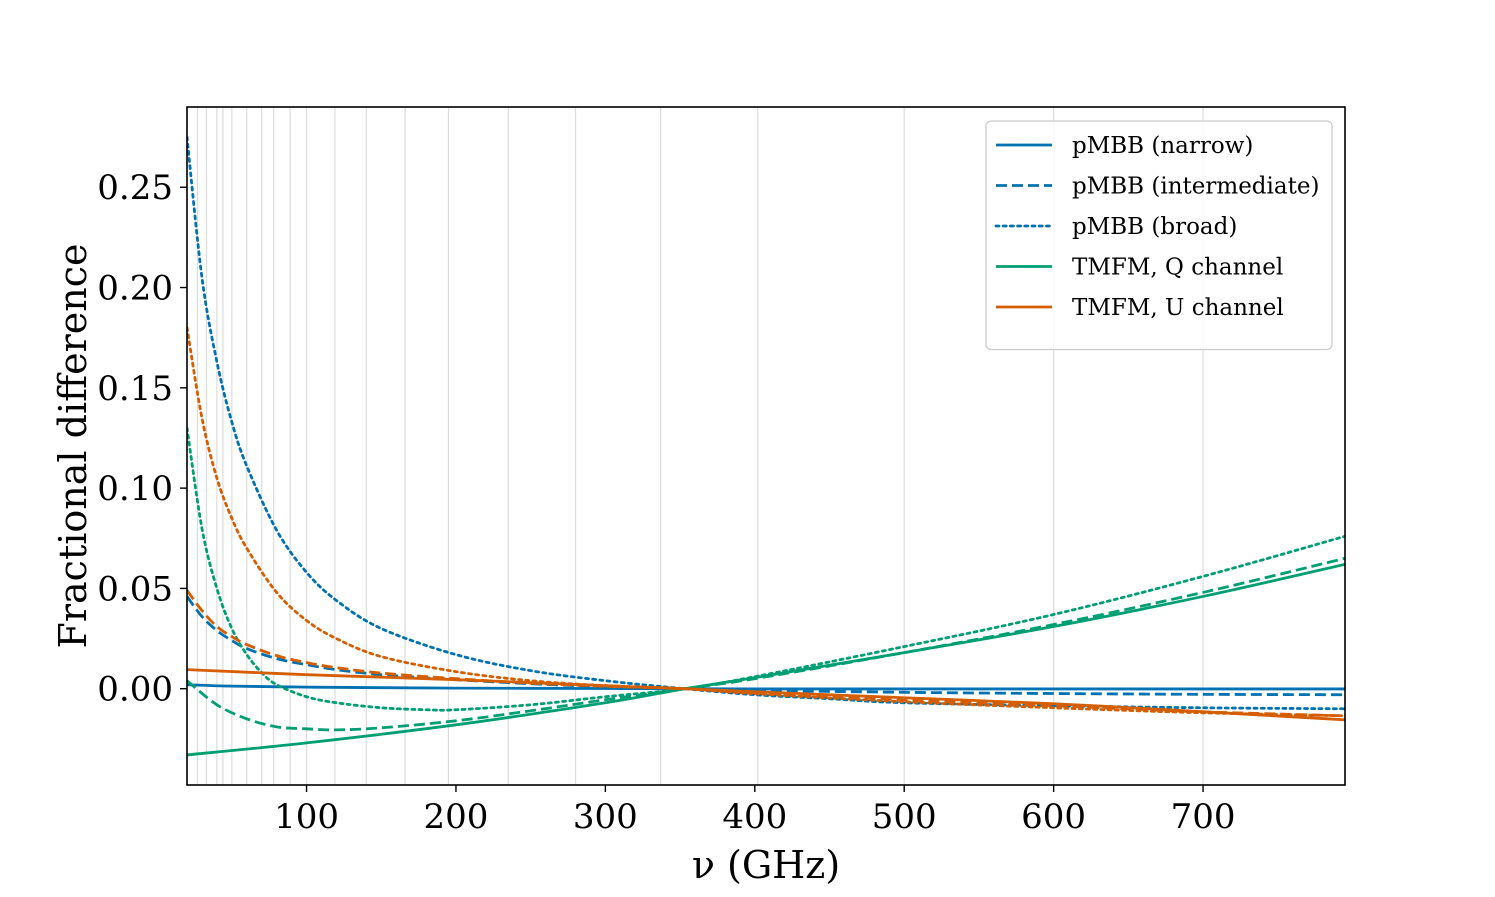  I want to click on legend-label: pMBB (broad), so click(1154, 227).